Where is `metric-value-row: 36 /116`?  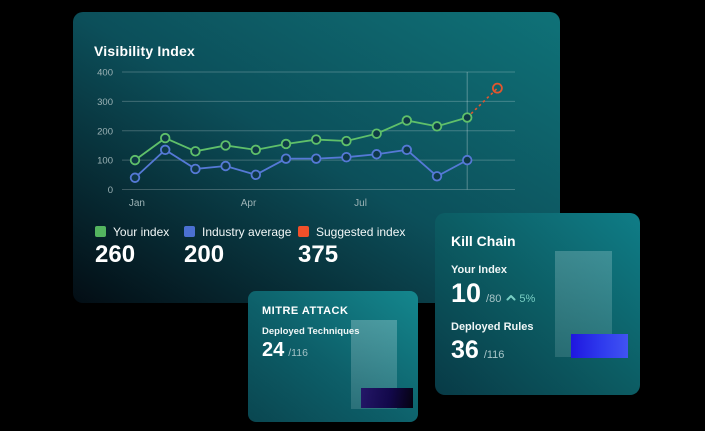 metric-value-row: 36 /116 is located at coordinates (477, 350).